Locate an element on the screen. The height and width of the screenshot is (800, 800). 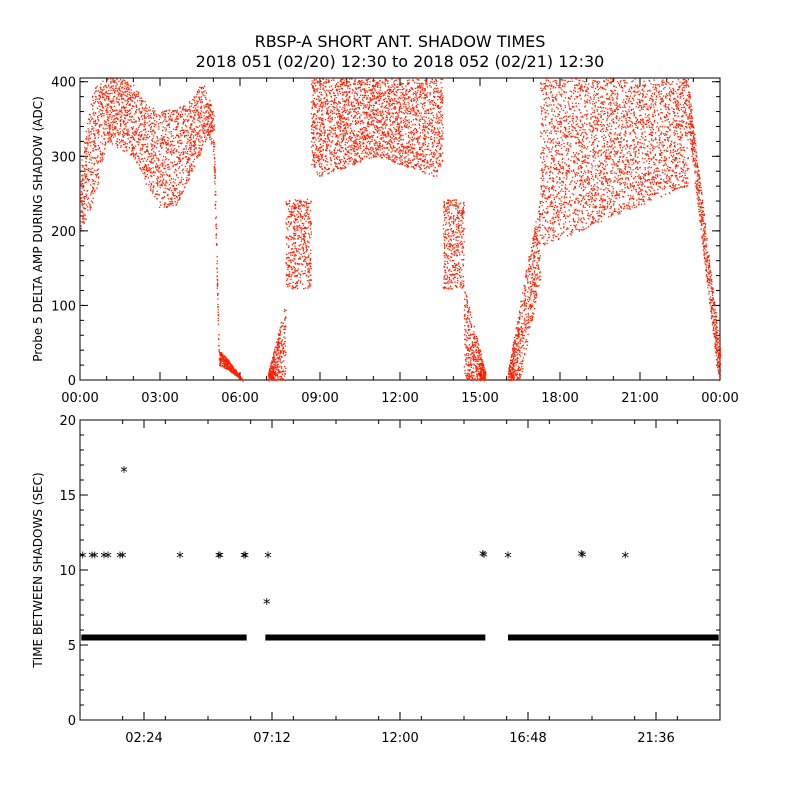
y-tick-label: 100 is located at coordinates (63, 306).